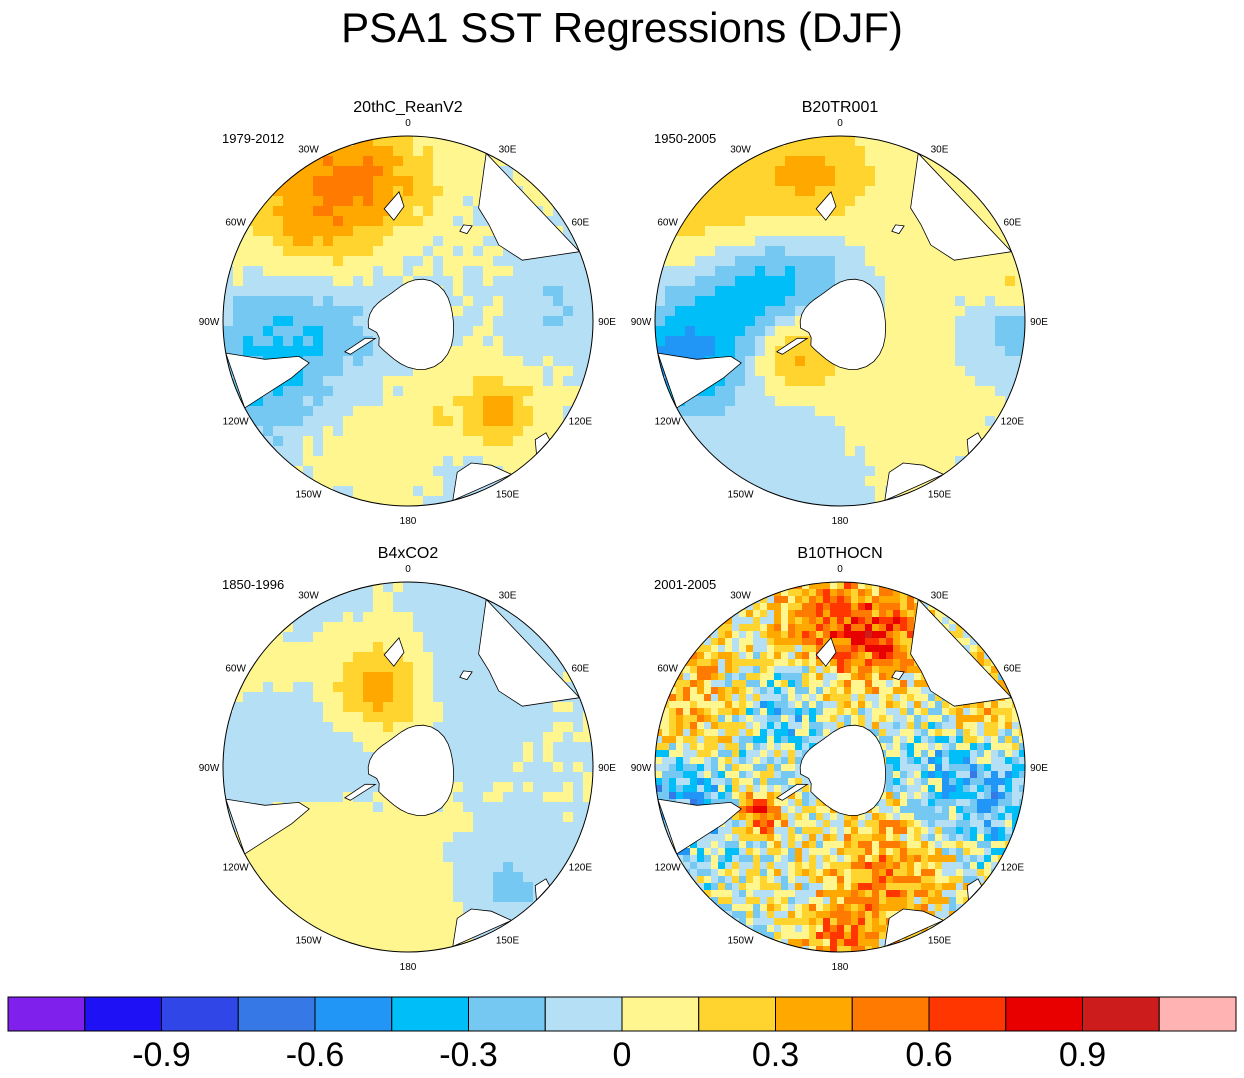  What do you see at coordinates (253, 584) in the screenshot?
I see `panel-period: 1850-1996` at bounding box center [253, 584].